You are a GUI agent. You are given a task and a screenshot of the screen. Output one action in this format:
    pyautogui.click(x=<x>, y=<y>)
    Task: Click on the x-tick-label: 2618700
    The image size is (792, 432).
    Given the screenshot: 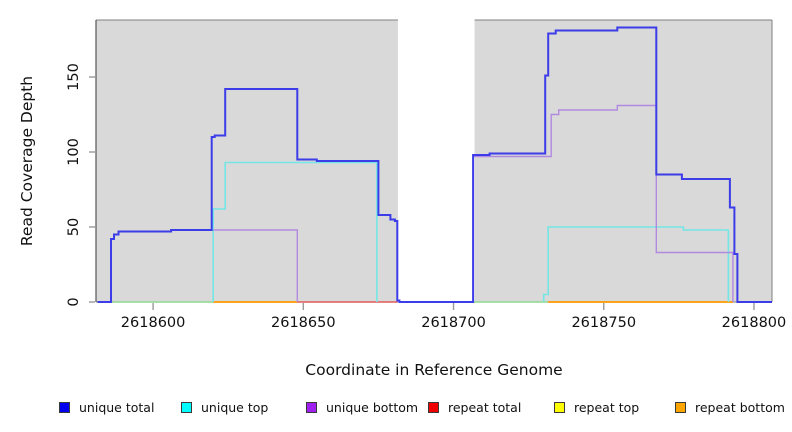 What is the action you would take?
    pyautogui.click(x=453, y=323)
    